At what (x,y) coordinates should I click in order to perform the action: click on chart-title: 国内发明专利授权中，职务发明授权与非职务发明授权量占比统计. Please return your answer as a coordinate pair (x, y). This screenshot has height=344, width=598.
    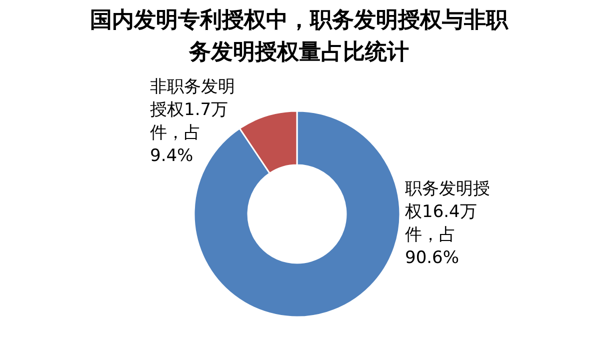
    Looking at the image, I should click on (299, 36).